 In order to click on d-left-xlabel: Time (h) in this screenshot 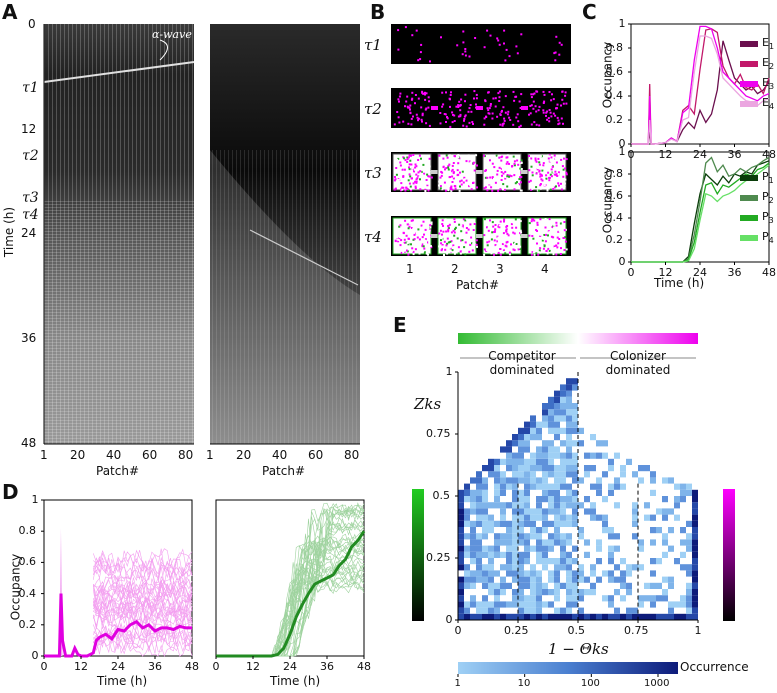, I will do `click(122, 681)`.